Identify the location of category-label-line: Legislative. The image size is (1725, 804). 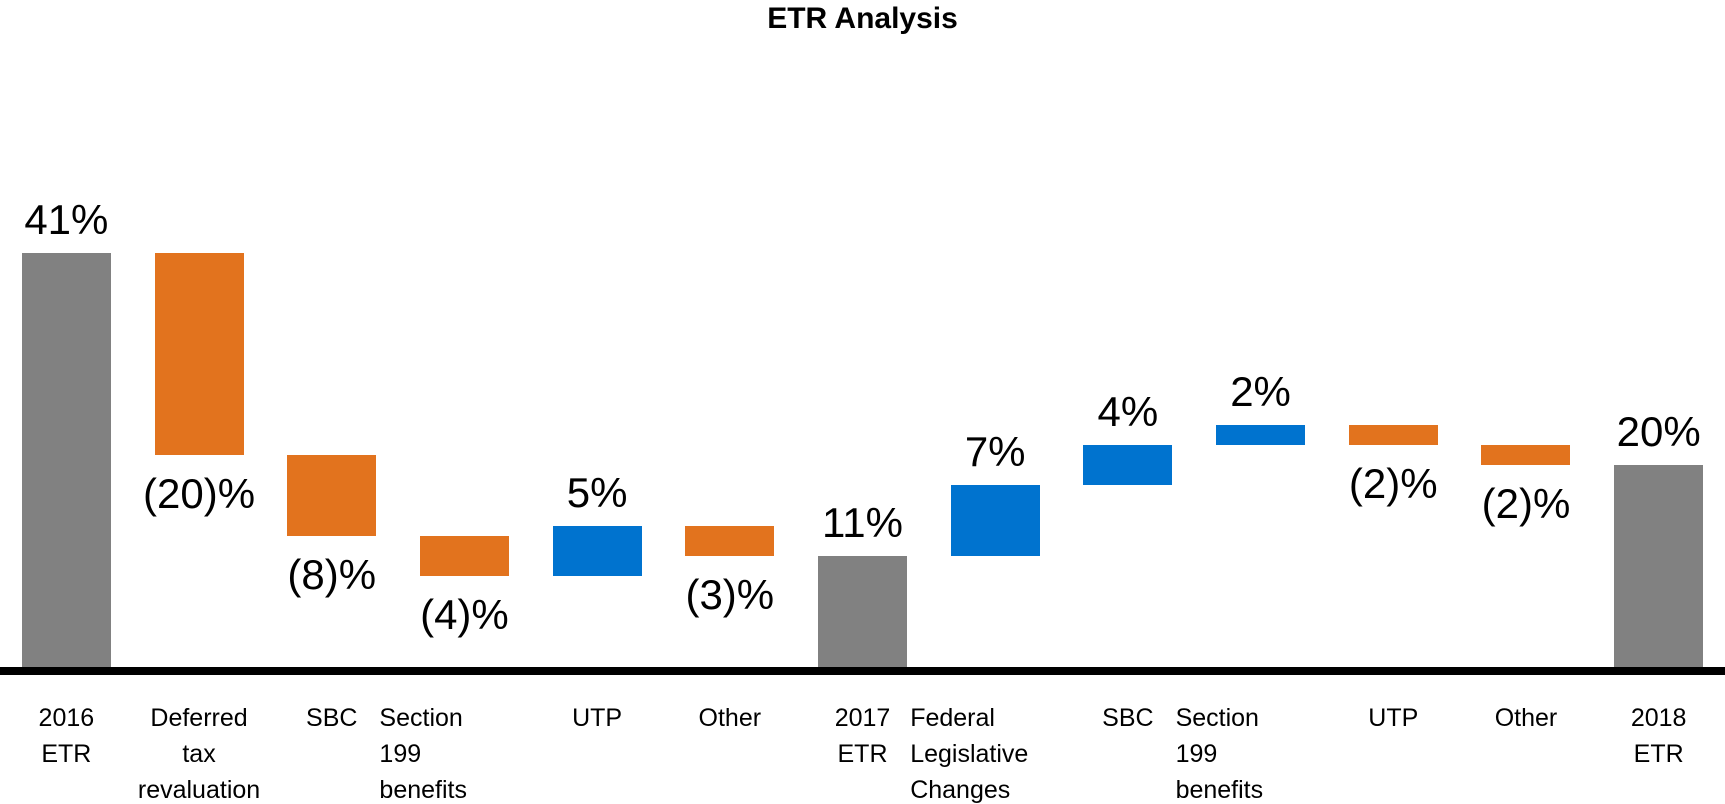
(969, 754).